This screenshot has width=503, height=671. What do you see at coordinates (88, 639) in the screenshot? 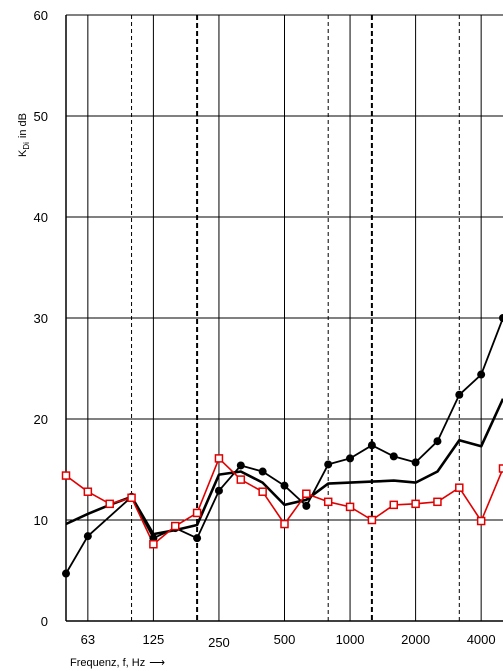
I see `x-tick-label: 63` at bounding box center [88, 639].